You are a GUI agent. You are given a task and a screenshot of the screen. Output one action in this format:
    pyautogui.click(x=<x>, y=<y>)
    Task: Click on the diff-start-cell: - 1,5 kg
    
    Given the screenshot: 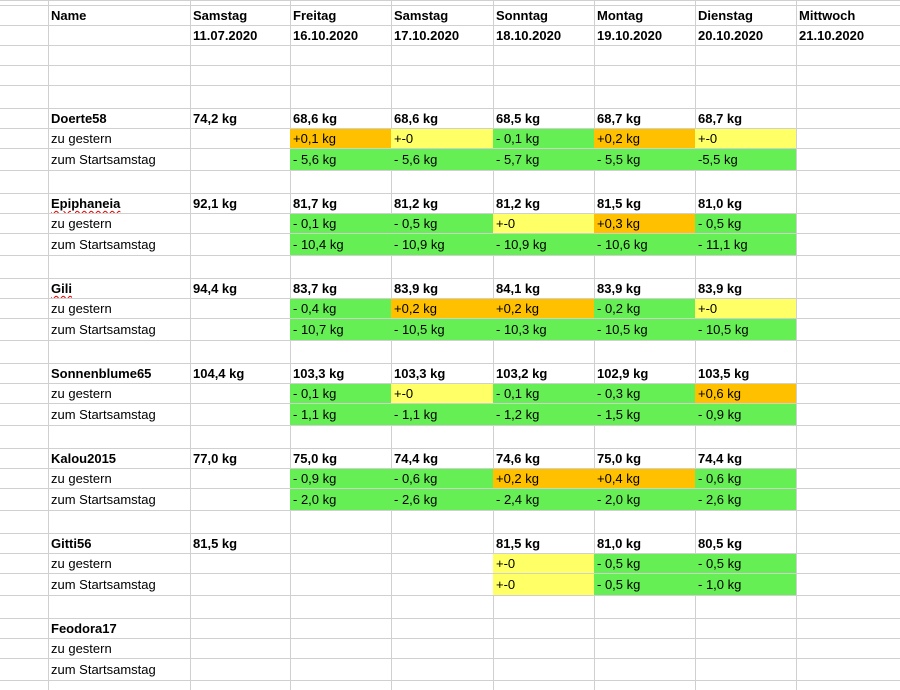 What is the action you would take?
    pyautogui.click(x=644, y=414)
    